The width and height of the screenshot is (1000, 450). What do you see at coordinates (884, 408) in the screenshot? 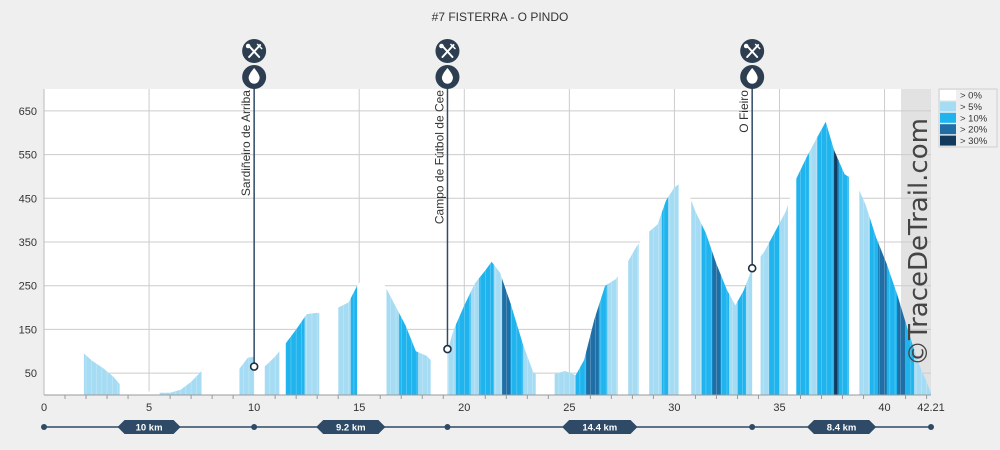
I see `x-tick-label: 40` at bounding box center [884, 408].